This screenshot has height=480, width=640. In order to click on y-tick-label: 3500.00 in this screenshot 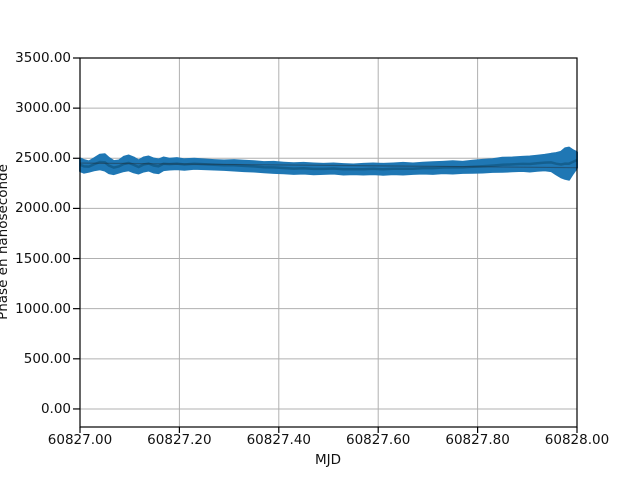, I will do `click(43, 58)`.